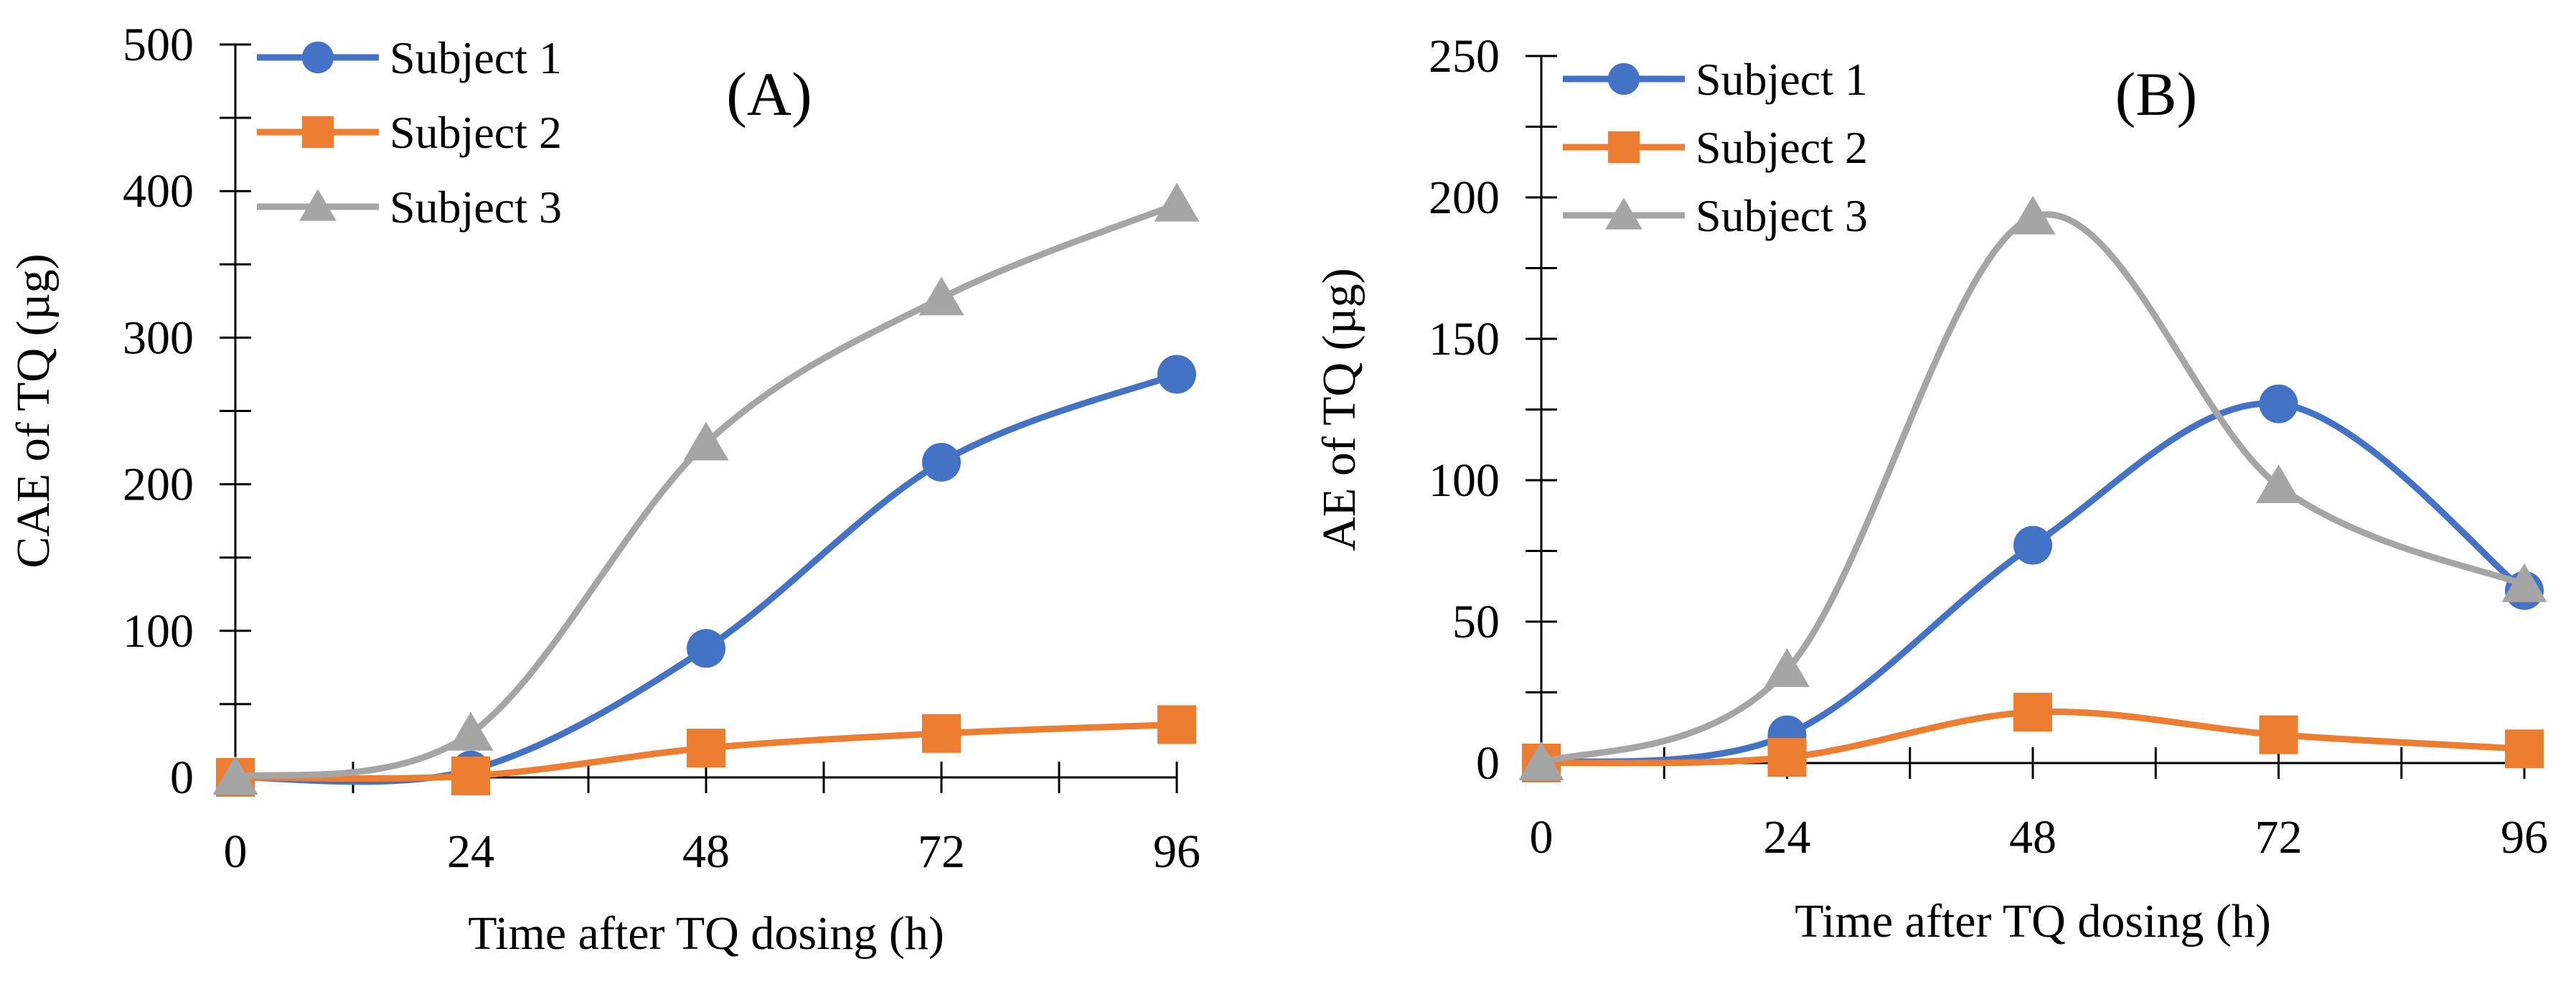  Describe the element at coordinates (1339, 409) in the screenshot. I see `y-axis-title: AE of TQ (µg)` at that location.